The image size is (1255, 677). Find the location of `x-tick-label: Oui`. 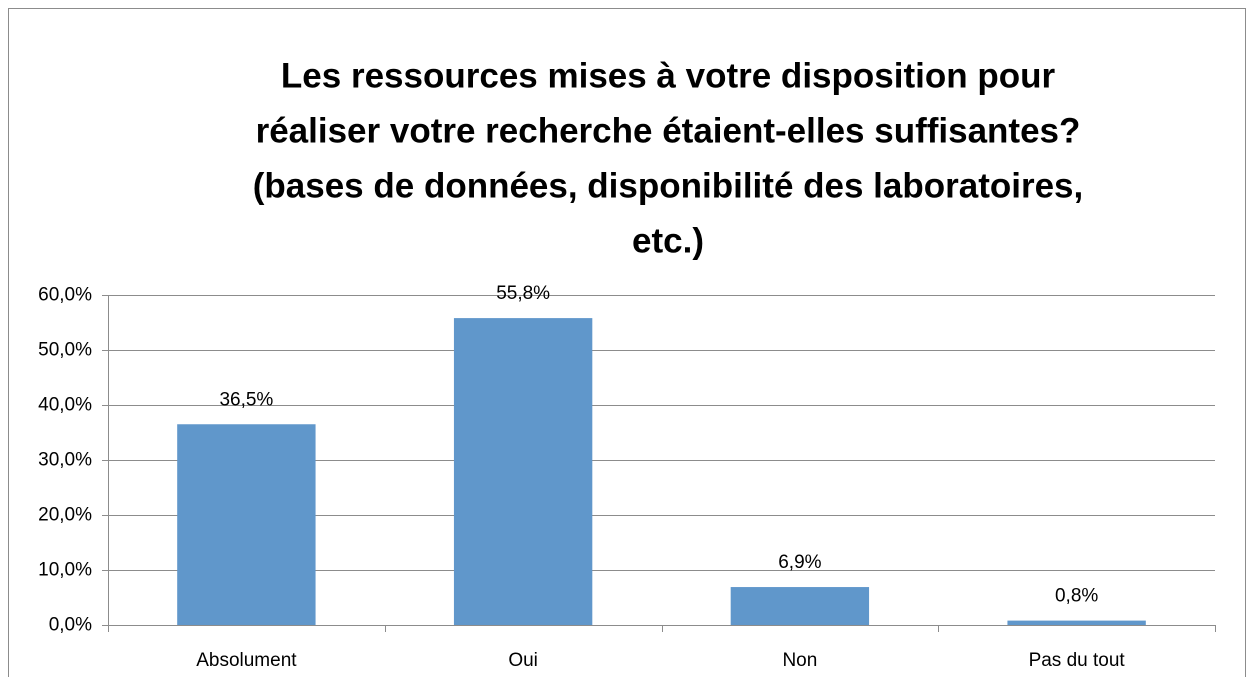

x-tick-label: Oui is located at coordinates (523, 660).